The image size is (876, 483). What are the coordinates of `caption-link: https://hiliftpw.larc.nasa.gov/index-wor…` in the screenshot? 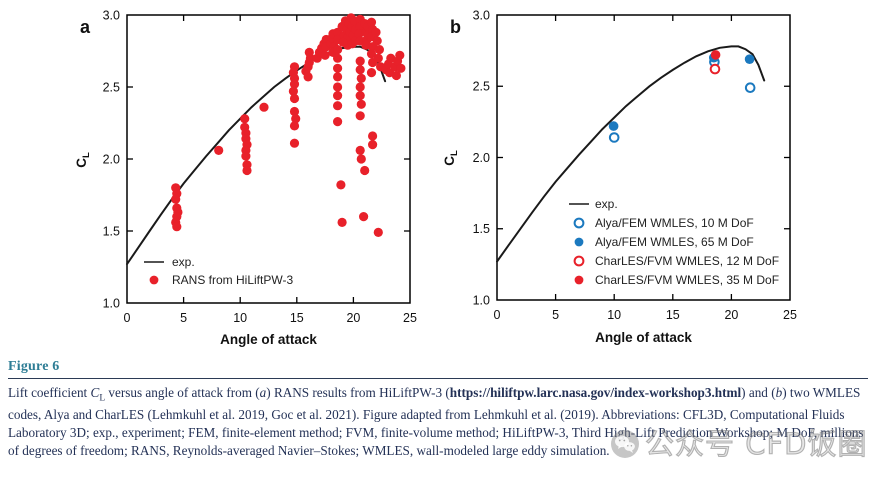 It's located at (595, 392).